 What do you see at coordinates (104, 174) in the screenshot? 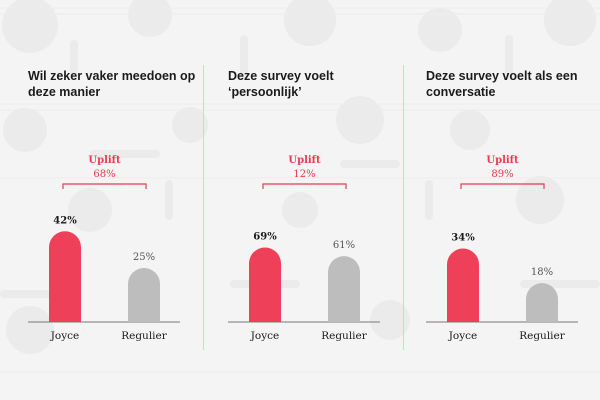
I see `uplift-value: 68%` at bounding box center [104, 174].